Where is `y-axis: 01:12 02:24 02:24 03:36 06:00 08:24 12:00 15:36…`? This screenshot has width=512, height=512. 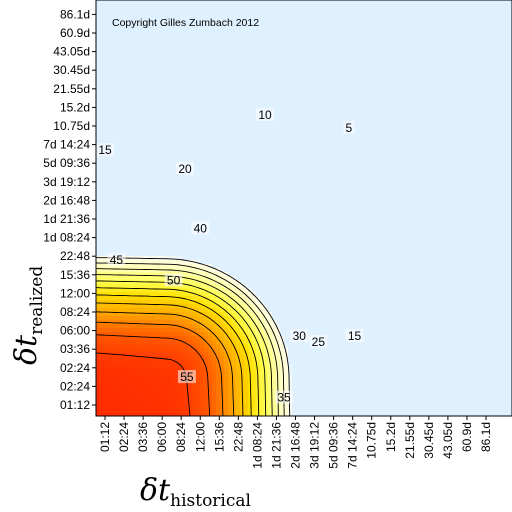
y-axis: 01:12 02:24 02:24 03:36 06:00 08:24 12:00 15:36… is located at coordinates (69, 209).